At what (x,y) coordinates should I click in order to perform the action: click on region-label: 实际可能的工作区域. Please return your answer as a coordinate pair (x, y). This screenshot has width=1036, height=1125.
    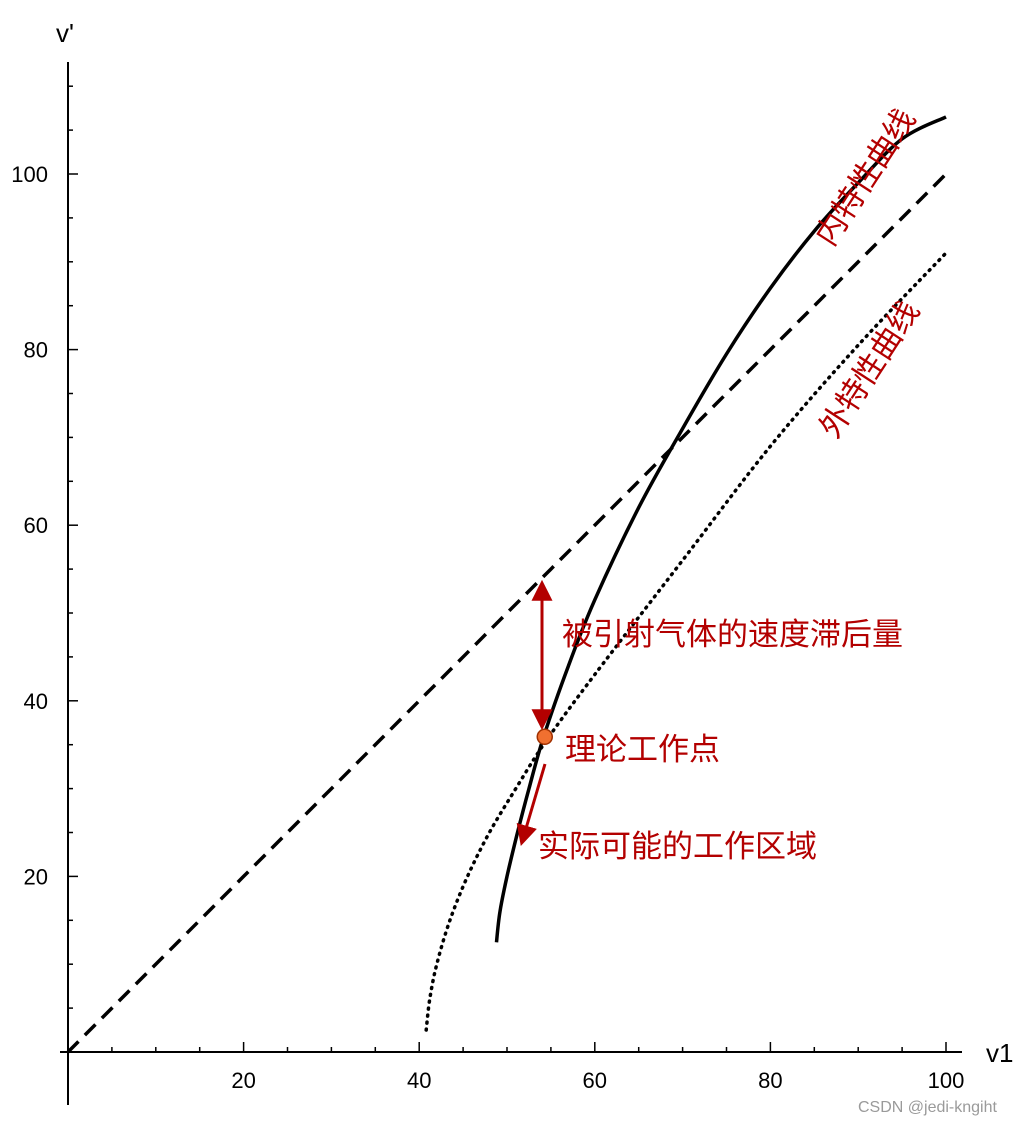
    Looking at the image, I should click on (677, 847).